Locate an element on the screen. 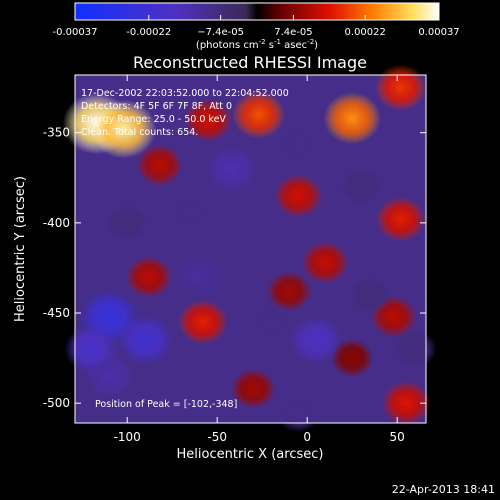  y-tick-label: -350 is located at coordinates (56, 133).